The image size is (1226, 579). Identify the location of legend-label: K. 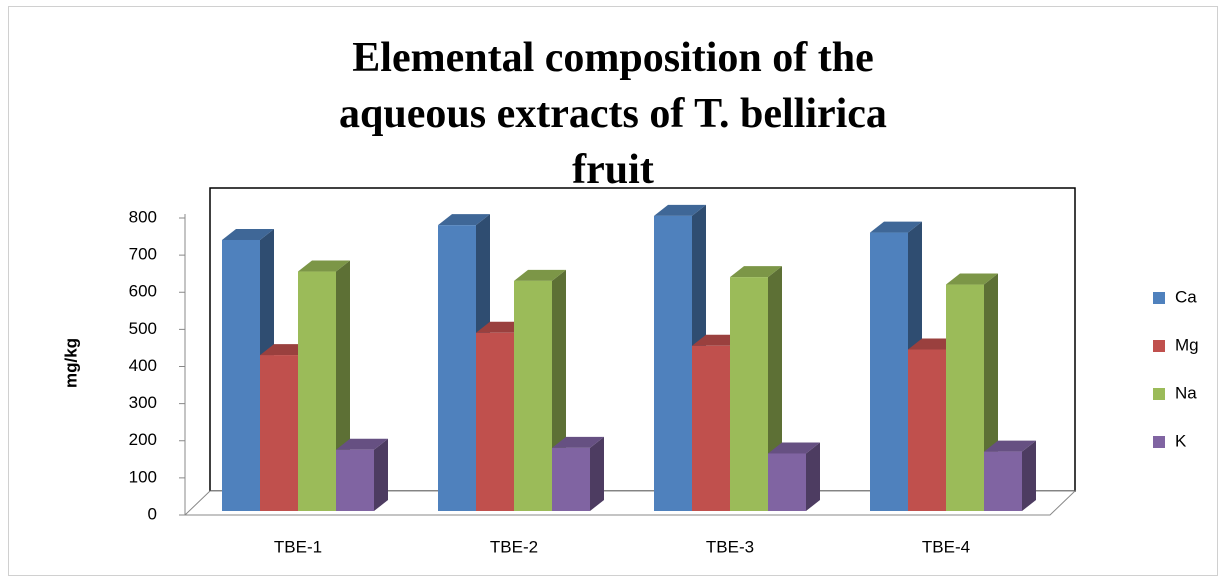
(1181, 440).